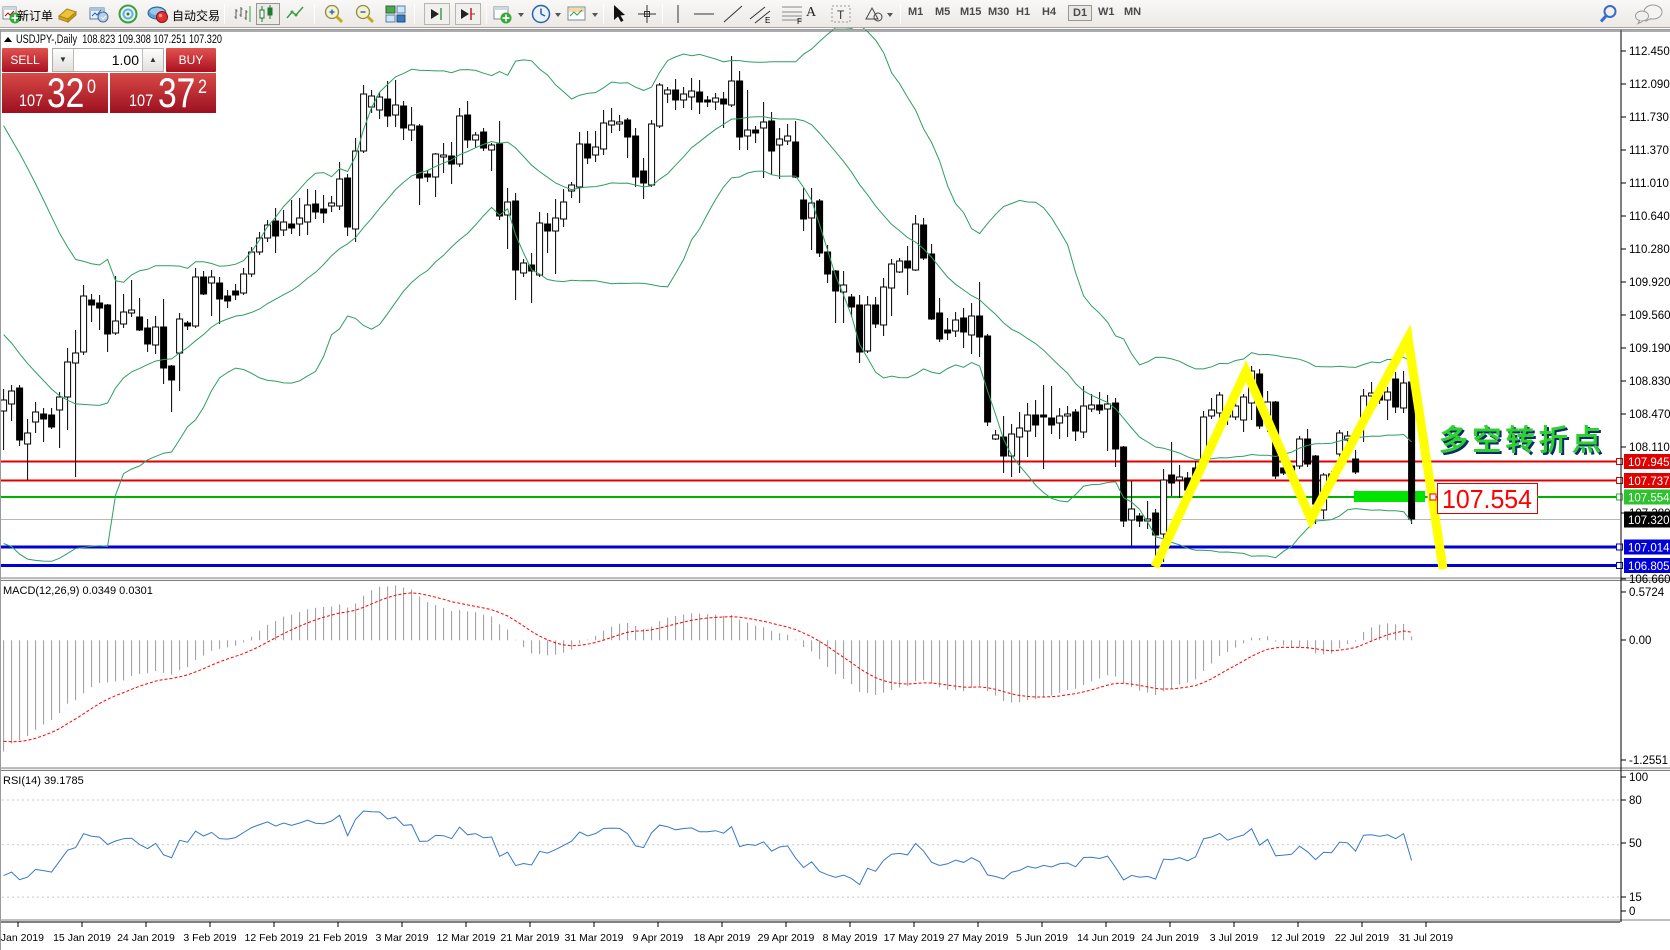 Image resolution: width=1670 pixels, height=950 pixels. Describe the element at coordinates (1635, 801) in the screenshot. I see `svg-text: 80` at that location.